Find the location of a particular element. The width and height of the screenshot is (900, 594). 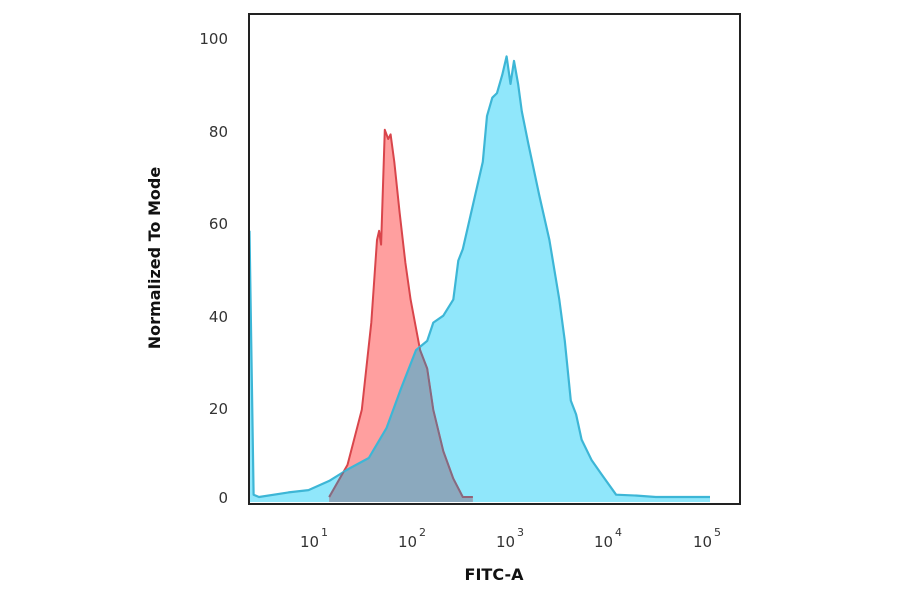

y-tick-60: 60 is located at coordinates (218, 224).